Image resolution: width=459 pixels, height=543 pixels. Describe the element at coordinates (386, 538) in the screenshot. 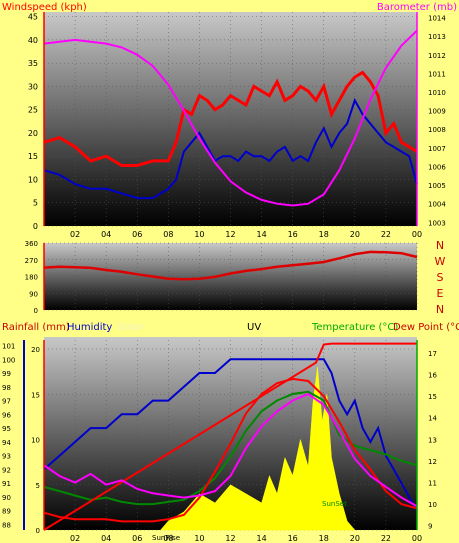

I see `combined-xtick-label: 22` at that location.